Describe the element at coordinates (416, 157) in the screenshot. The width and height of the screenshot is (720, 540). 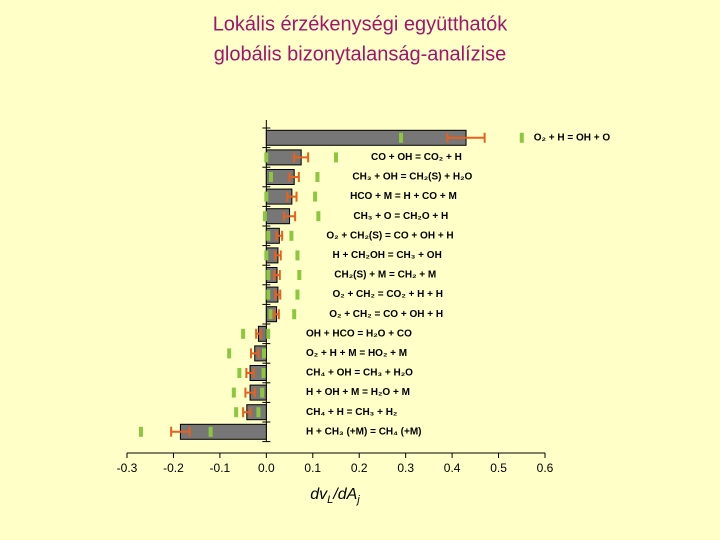
I see `reaction-label: CO + OH = CO₂ + H` at that location.